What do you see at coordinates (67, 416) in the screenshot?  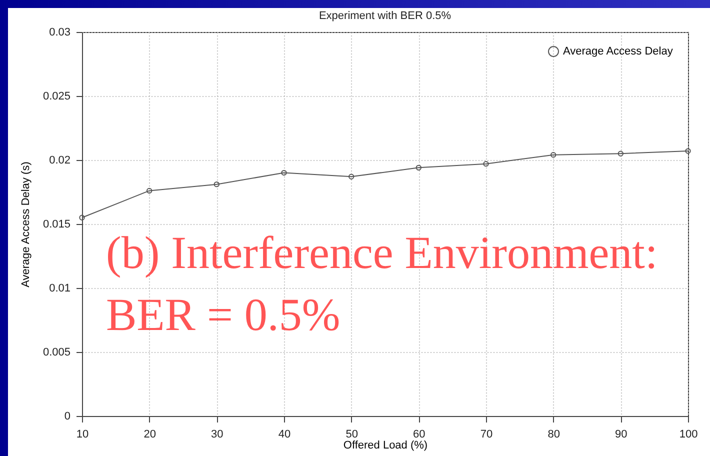 I see `y-tick-label: 0` at bounding box center [67, 416].